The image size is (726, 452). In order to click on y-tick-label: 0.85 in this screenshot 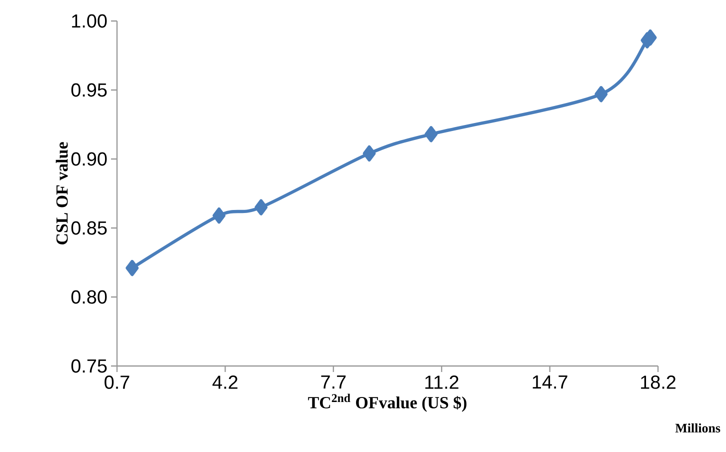, I will do `click(89, 228)`.